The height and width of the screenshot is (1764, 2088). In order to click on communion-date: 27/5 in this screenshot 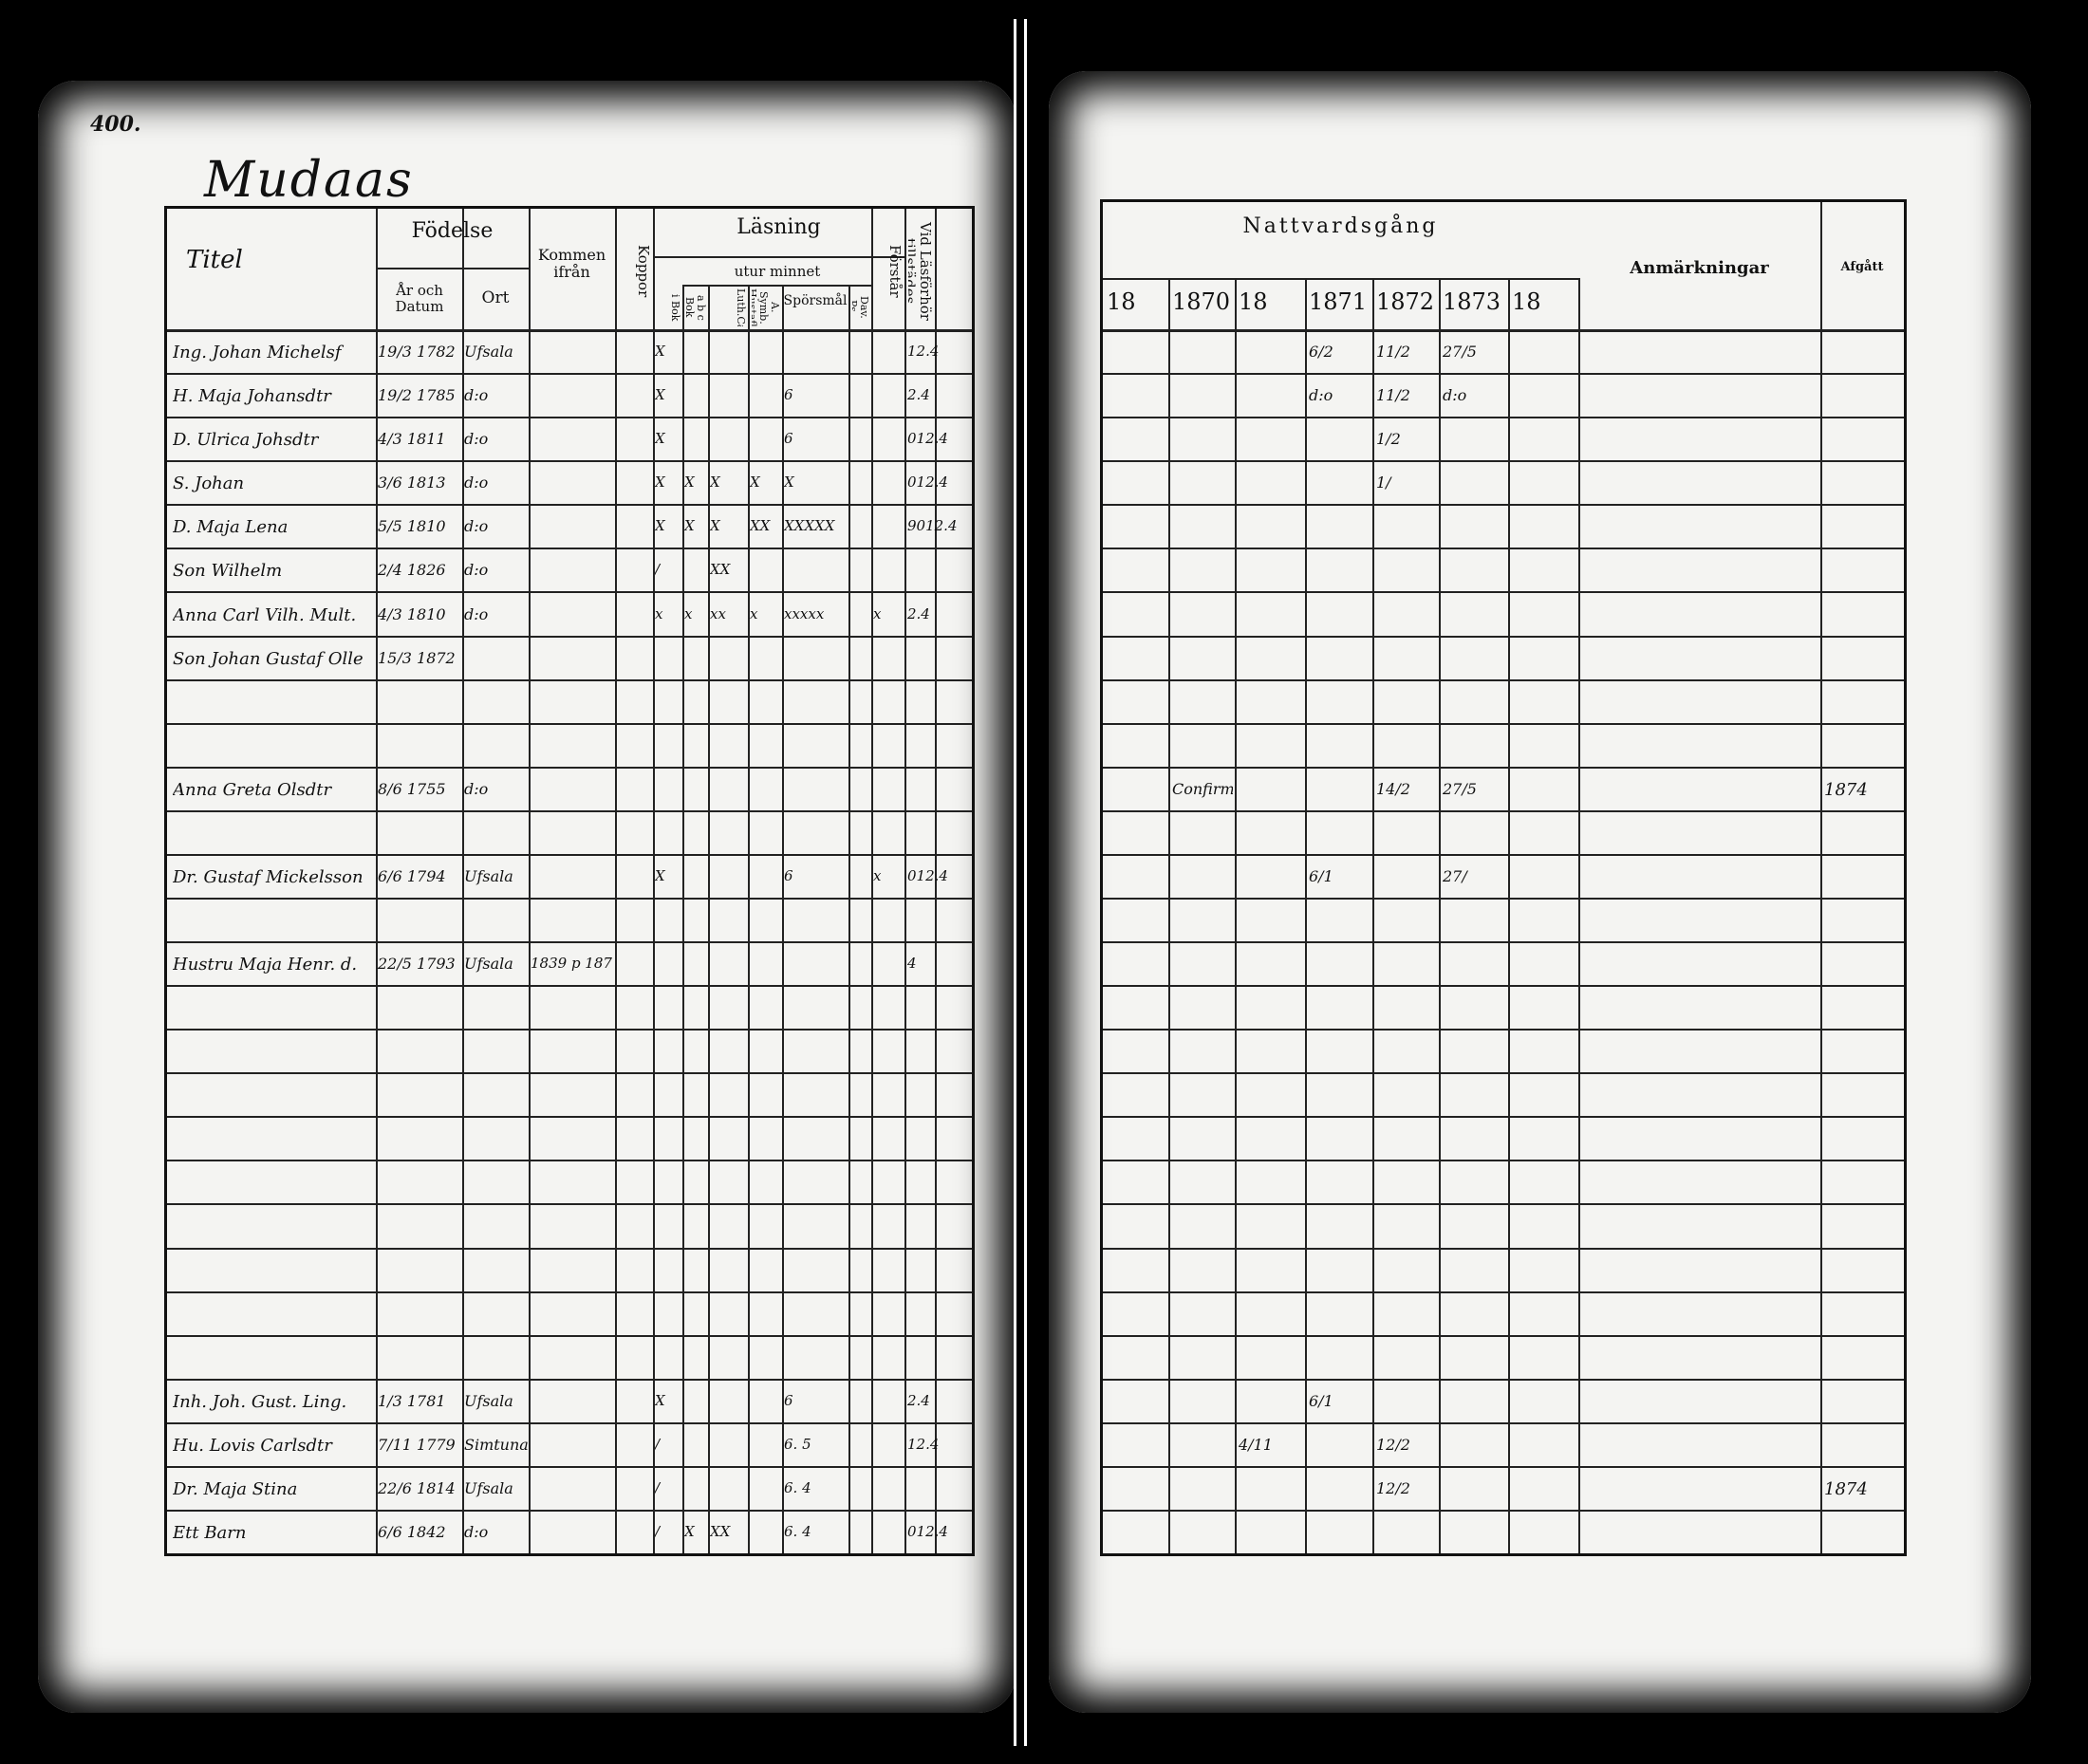, I will do `click(1460, 352)`.